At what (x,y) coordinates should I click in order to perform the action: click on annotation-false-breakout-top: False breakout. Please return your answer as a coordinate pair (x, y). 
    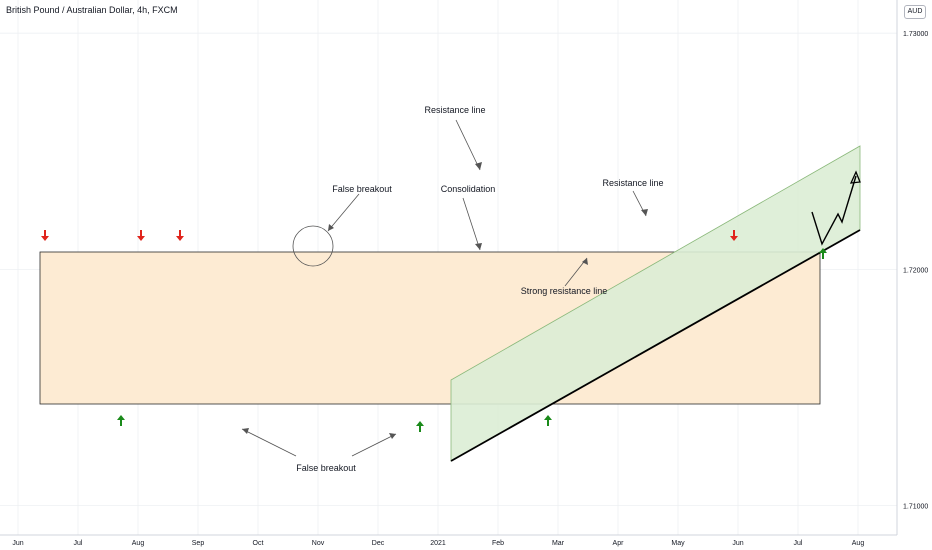
    Looking at the image, I should click on (362, 189).